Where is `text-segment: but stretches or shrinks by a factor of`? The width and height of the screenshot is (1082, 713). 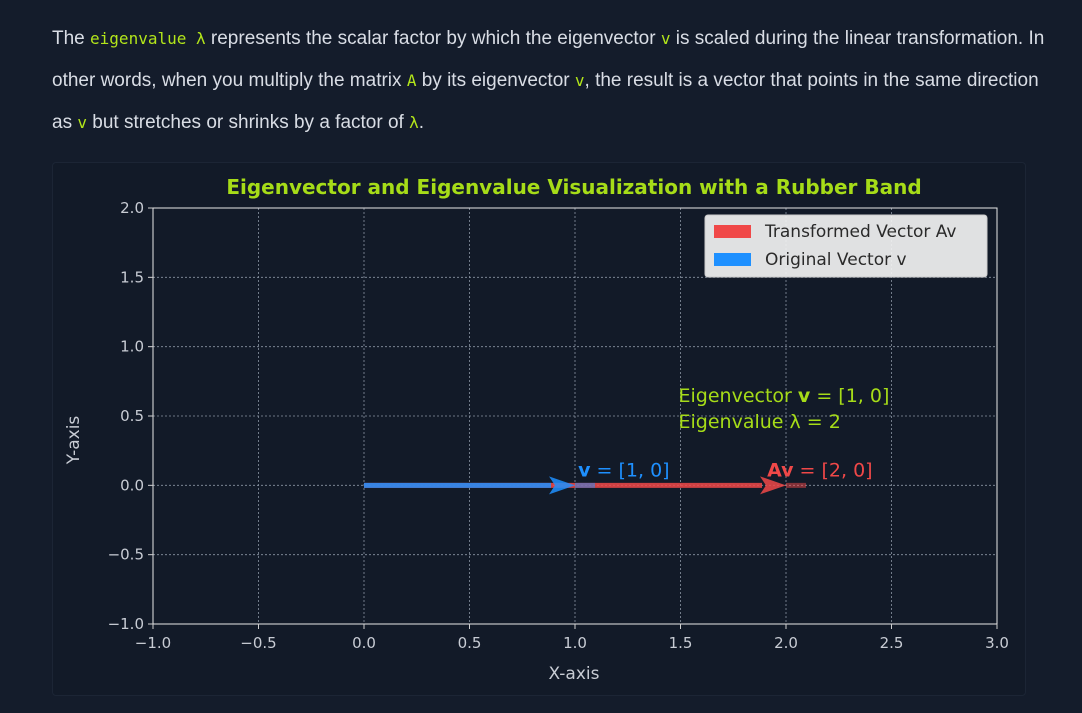 text-segment: but stretches or shrinks by a factor of is located at coordinates (248, 122).